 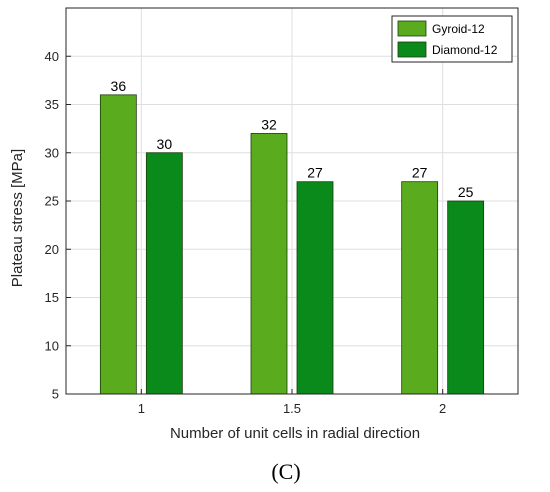 I want to click on legend-label: Diamond-12, so click(x=465, y=50).